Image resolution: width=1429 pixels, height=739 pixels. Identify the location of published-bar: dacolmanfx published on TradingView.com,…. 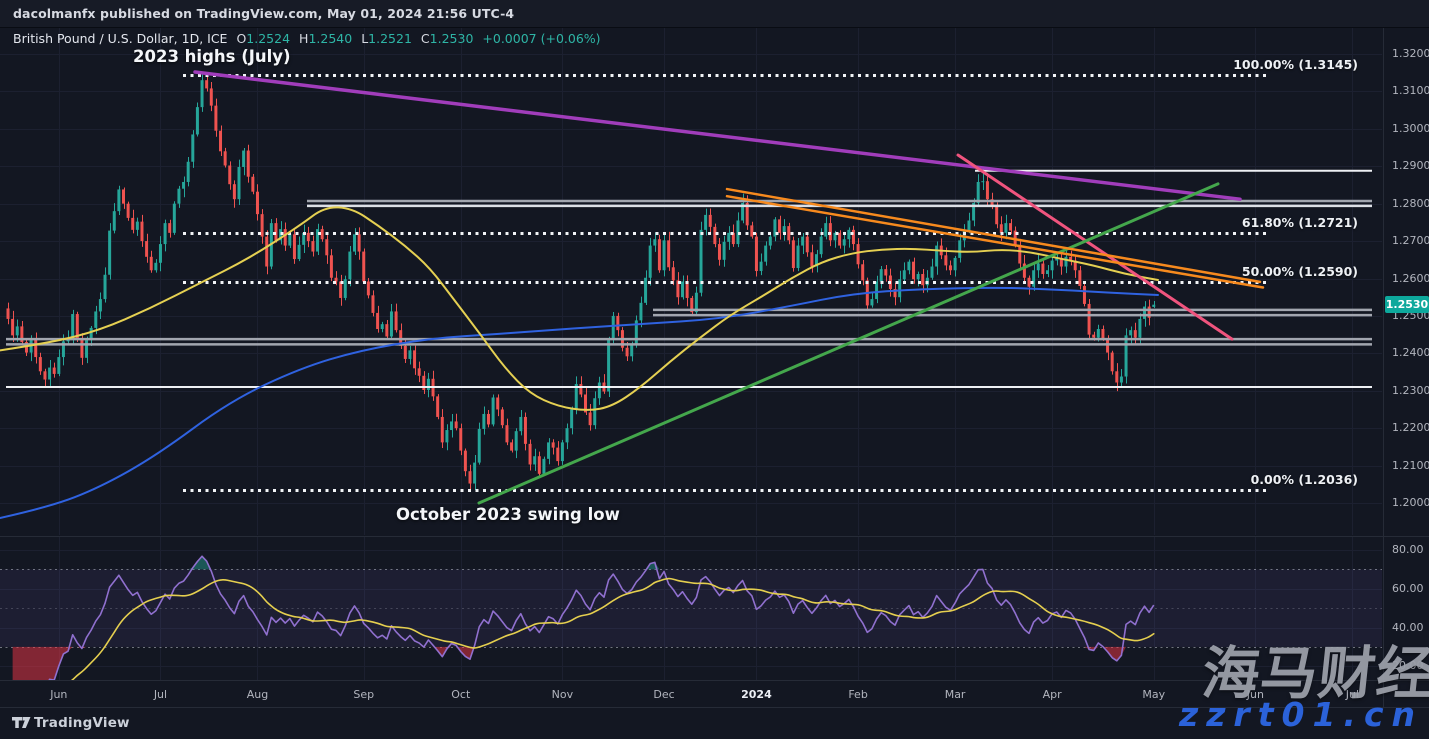
(714, 14).